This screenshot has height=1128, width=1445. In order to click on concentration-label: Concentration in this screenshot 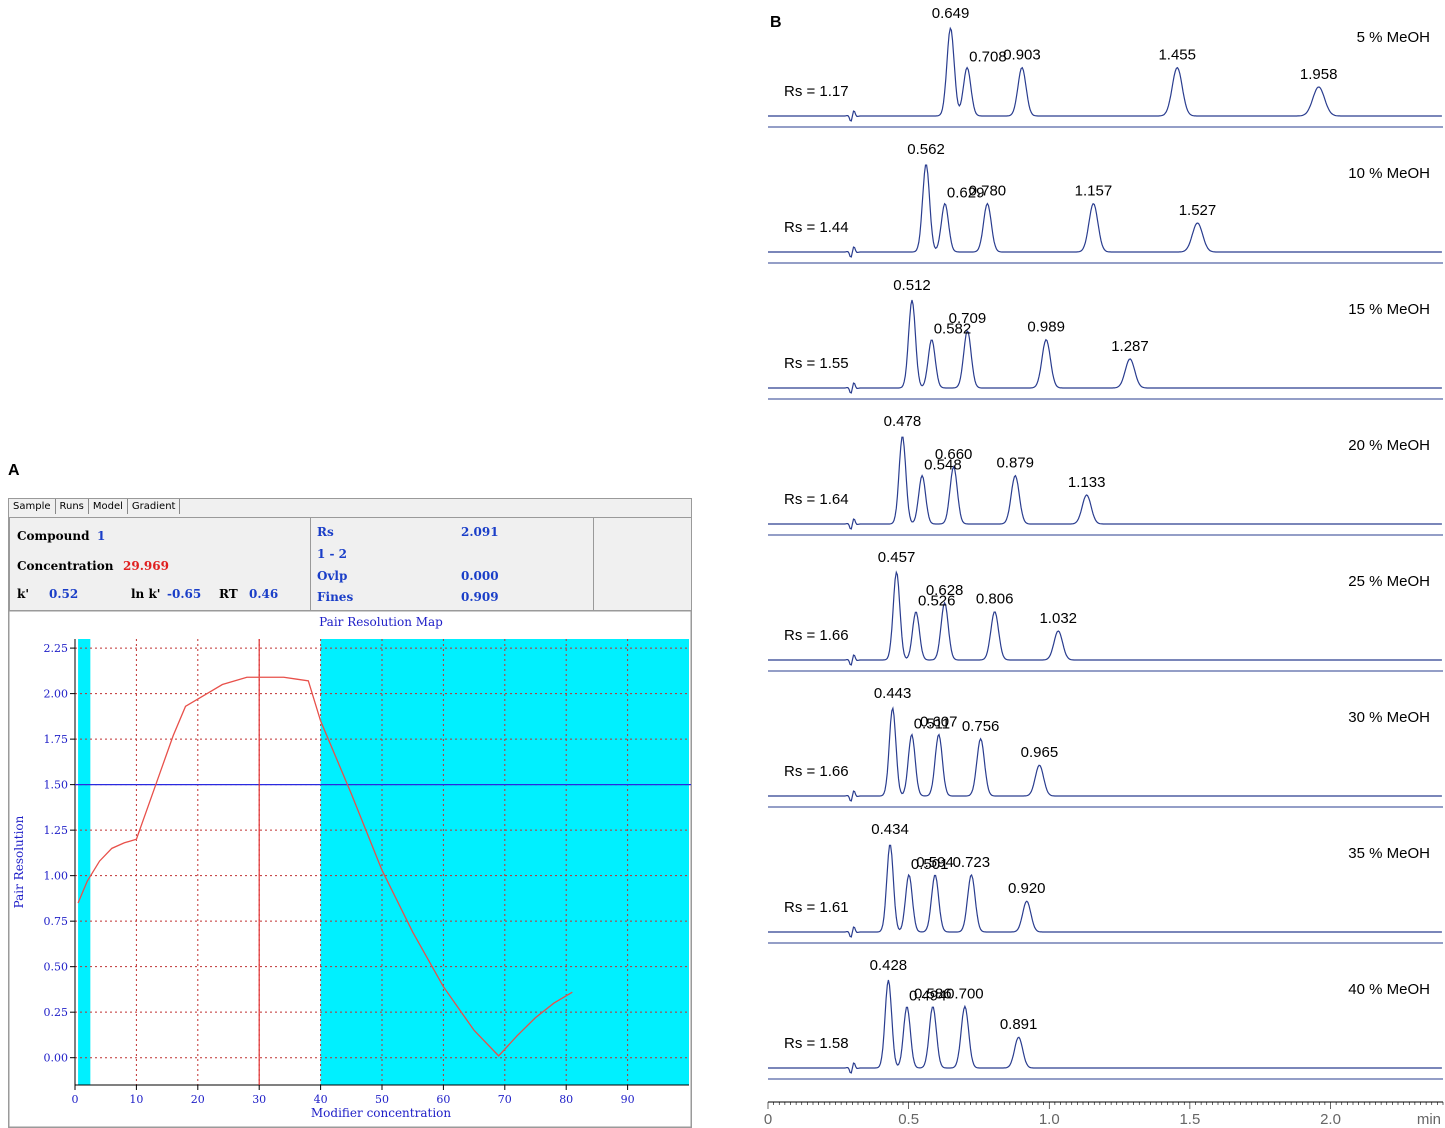, I will do `click(65, 566)`.